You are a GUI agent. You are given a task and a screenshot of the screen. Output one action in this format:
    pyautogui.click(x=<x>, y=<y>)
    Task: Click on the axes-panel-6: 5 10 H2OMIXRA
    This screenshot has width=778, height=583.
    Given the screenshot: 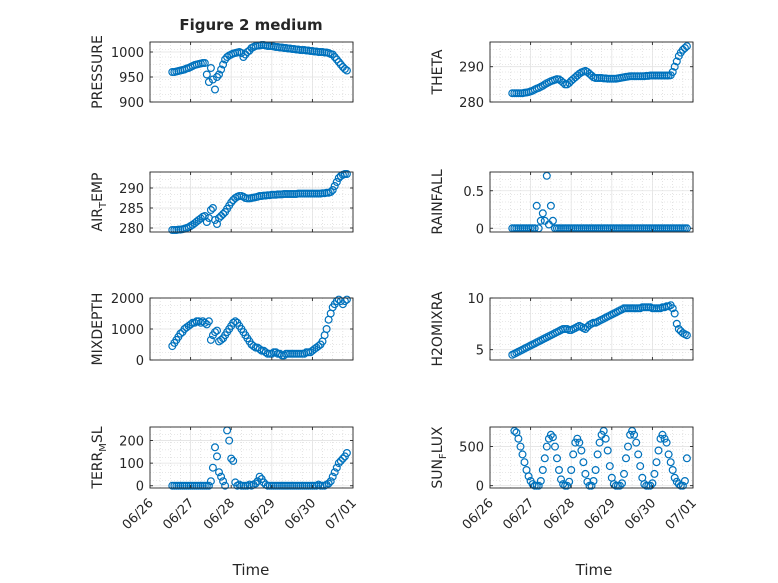 What is the action you would take?
    pyautogui.click(x=562, y=329)
    